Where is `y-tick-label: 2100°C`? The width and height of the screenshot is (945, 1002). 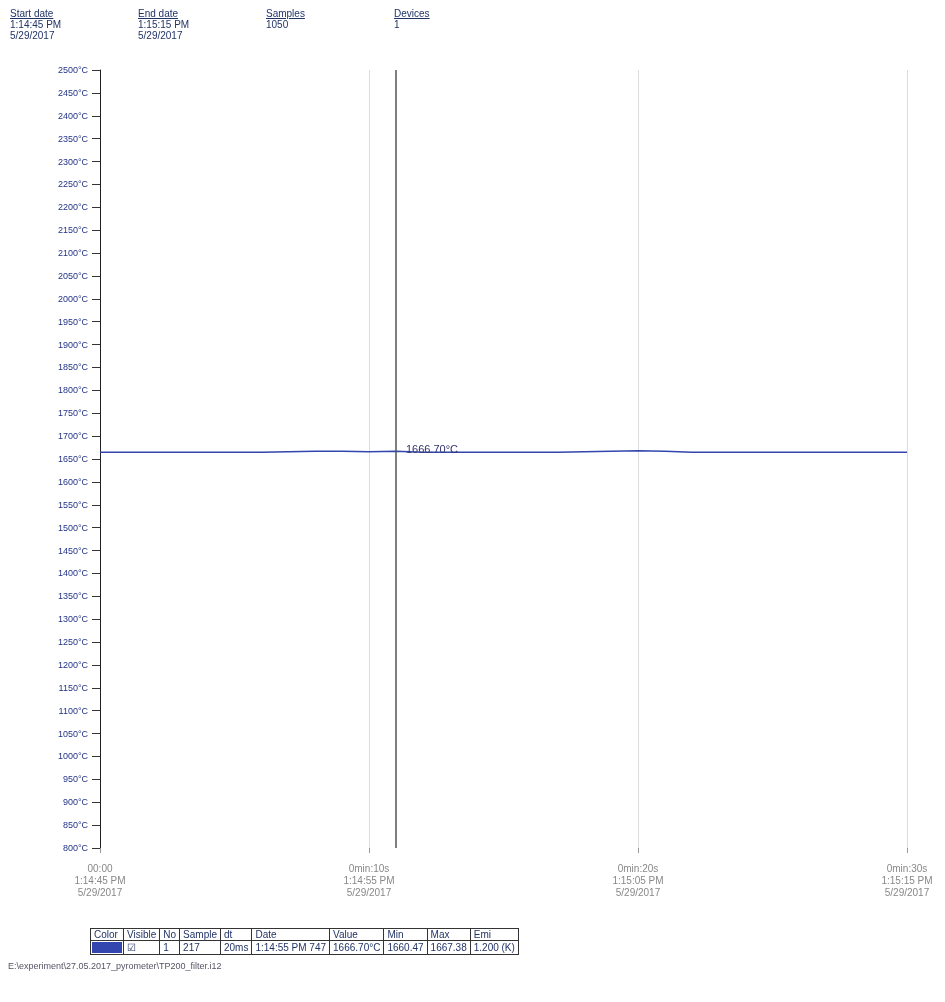 y-tick-label: 2100°C is located at coordinates (73, 253).